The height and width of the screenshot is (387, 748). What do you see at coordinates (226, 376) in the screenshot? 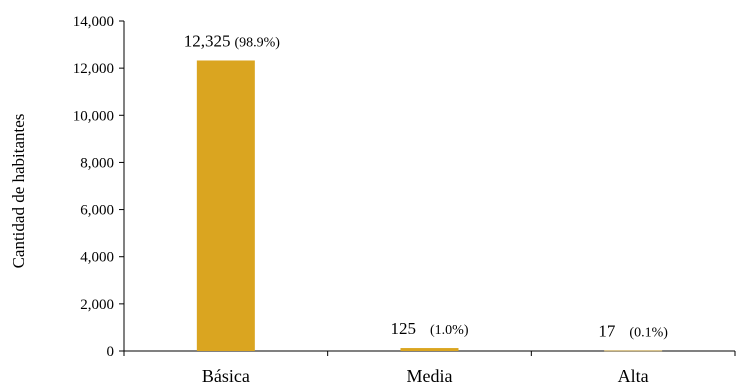
I see `x-tick-label: Básica` at bounding box center [226, 376].